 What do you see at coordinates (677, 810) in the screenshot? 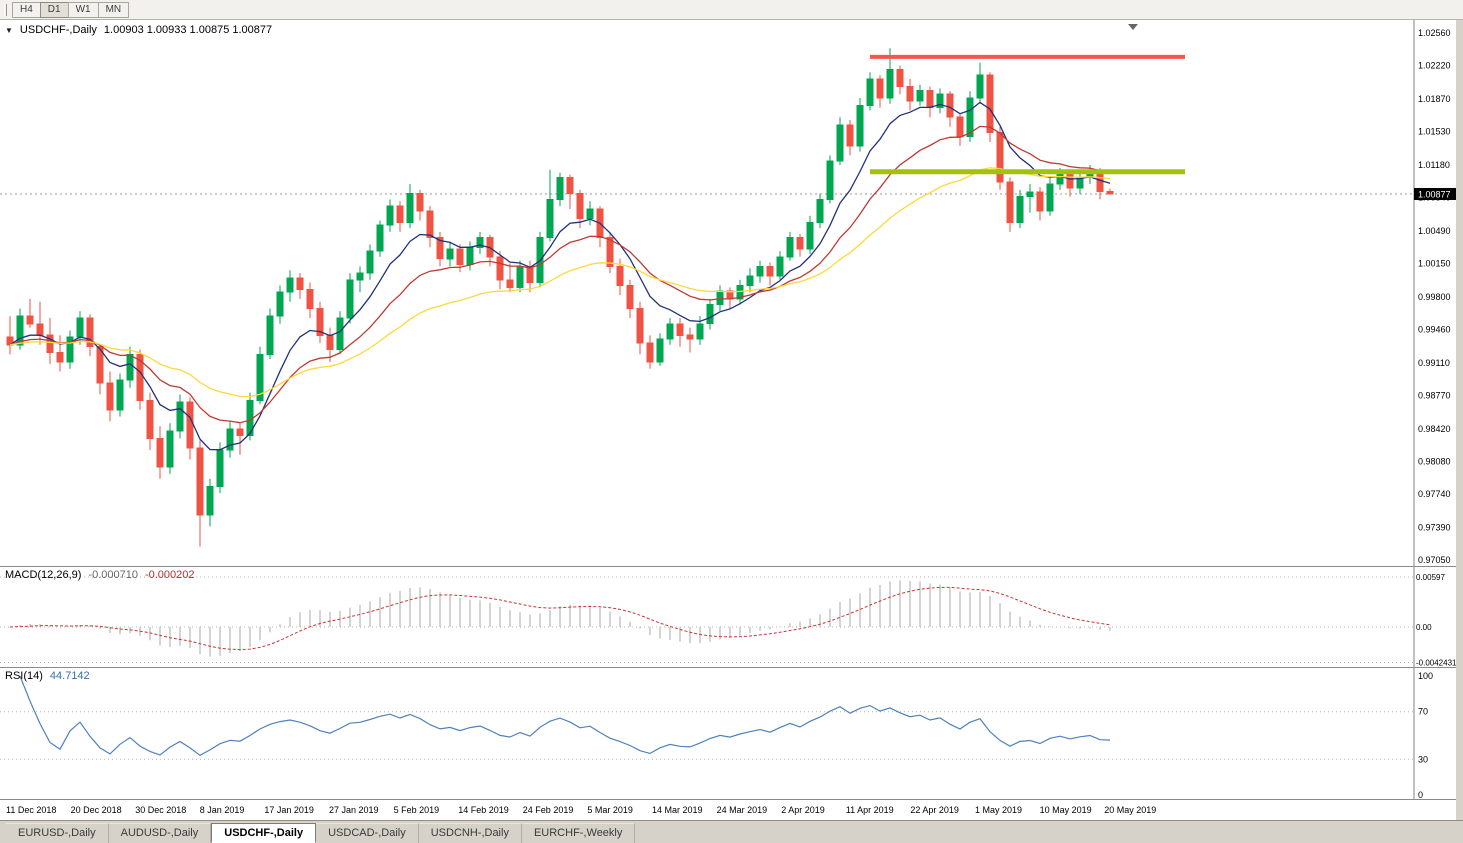
I see `date-label: 14 Mar 2019` at bounding box center [677, 810].